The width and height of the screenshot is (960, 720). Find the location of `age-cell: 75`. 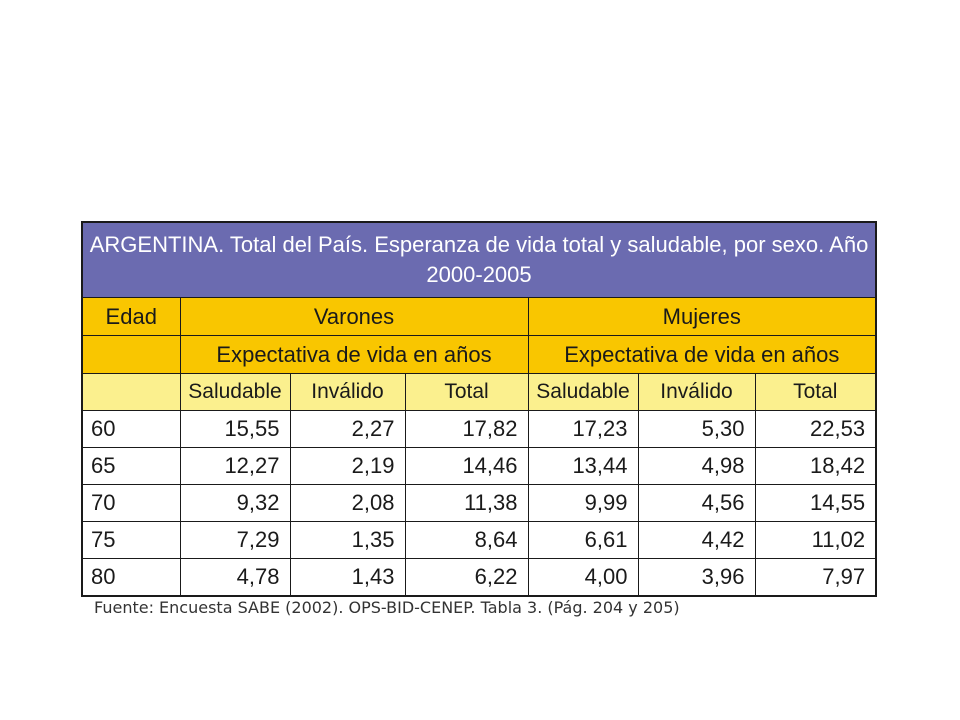

age-cell: 75 is located at coordinates (131, 540).